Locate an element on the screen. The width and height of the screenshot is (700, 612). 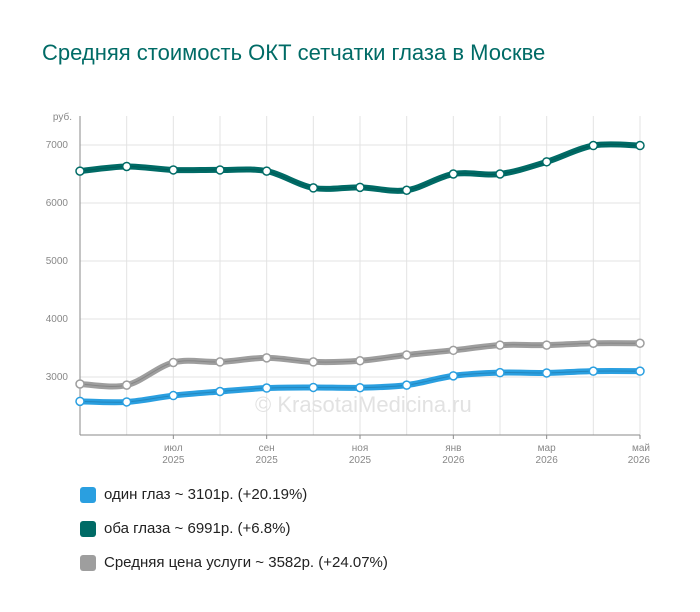
legend-item-both-eyes: оба глаза ~ 6991р. (+6.8%) is located at coordinates (360, 530).